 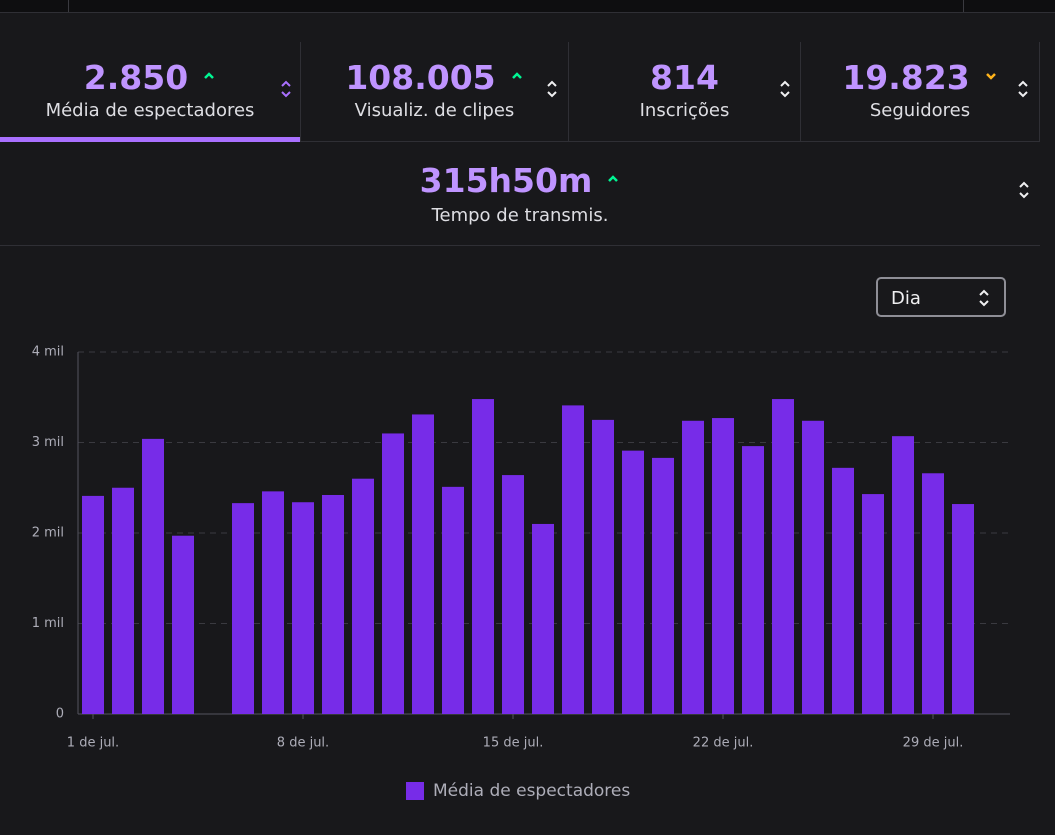 What do you see at coordinates (150, 139) in the screenshot?
I see `active-indicator` at bounding box center [150, 139].